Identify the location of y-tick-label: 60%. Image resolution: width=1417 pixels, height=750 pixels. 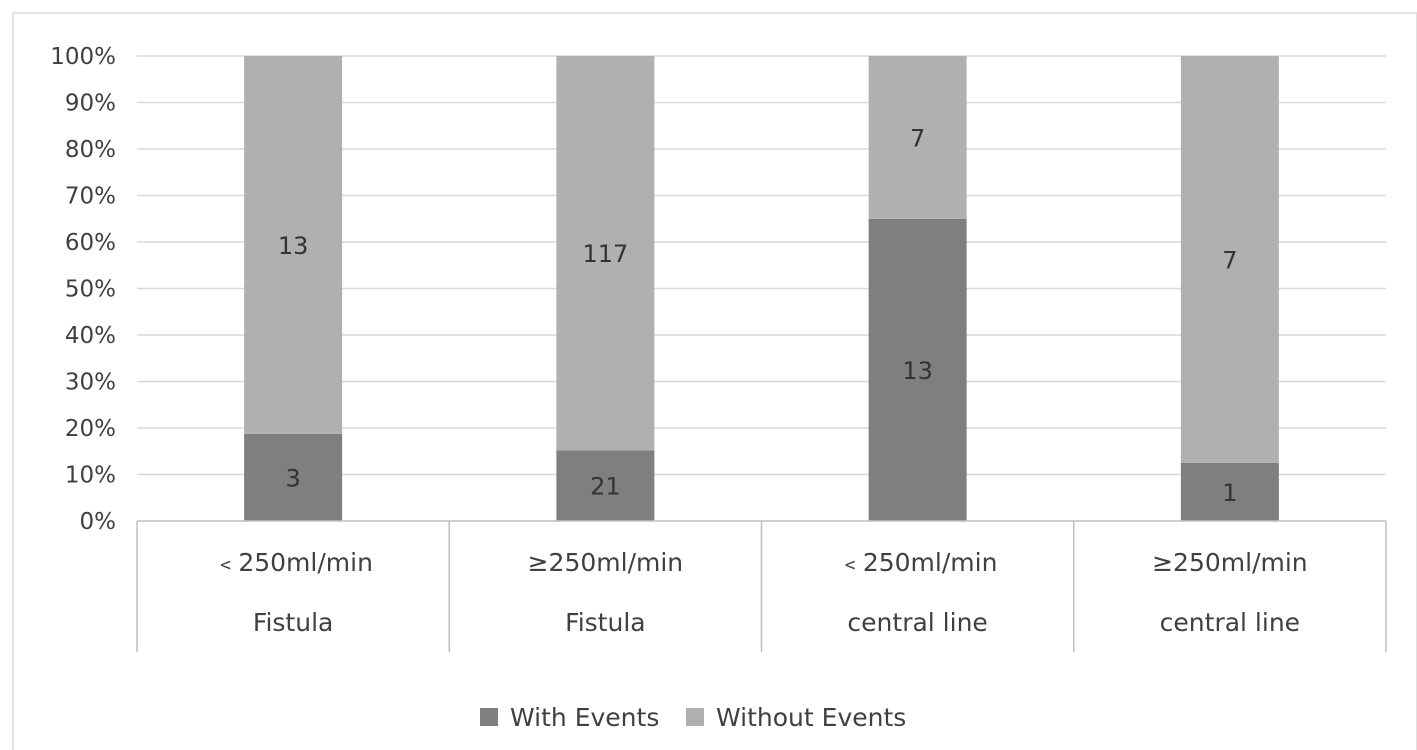
(90, 243).